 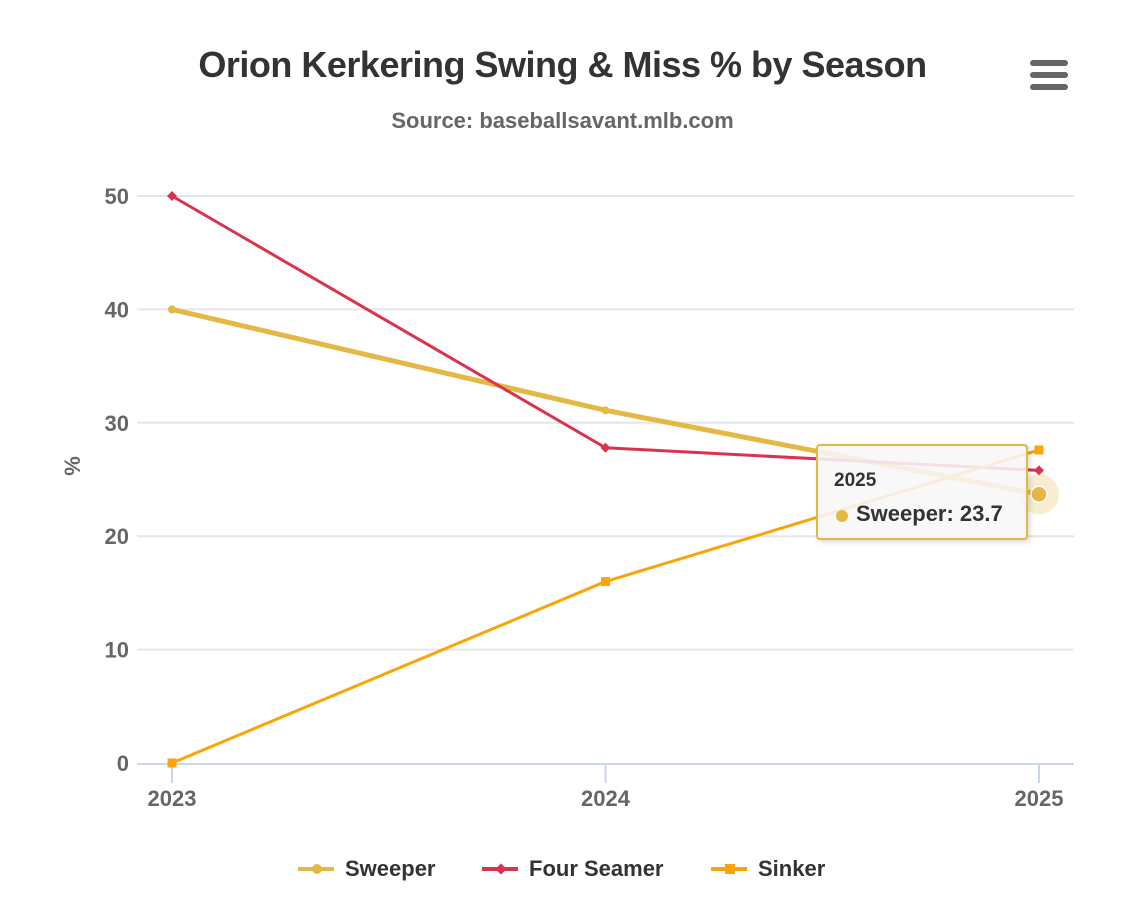 What do you see at coordinates (117, 309) in the screenshot?
I see `y-tick-label: 40` at bounding box center [117, 309].